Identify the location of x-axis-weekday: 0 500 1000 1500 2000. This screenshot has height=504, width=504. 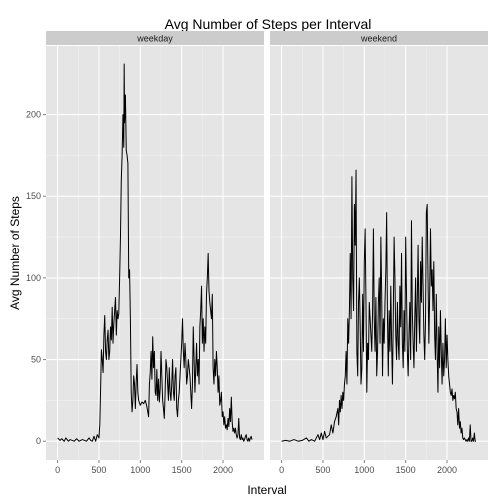
(144, 467).